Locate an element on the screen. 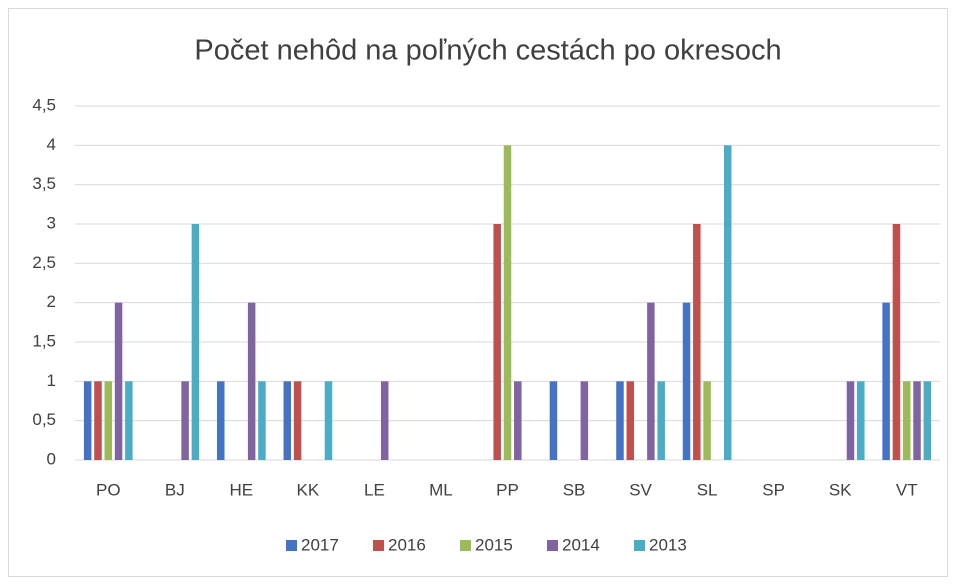 The image size is (957, 584). x-tick-label: SL is located at coordinates (707, 489).